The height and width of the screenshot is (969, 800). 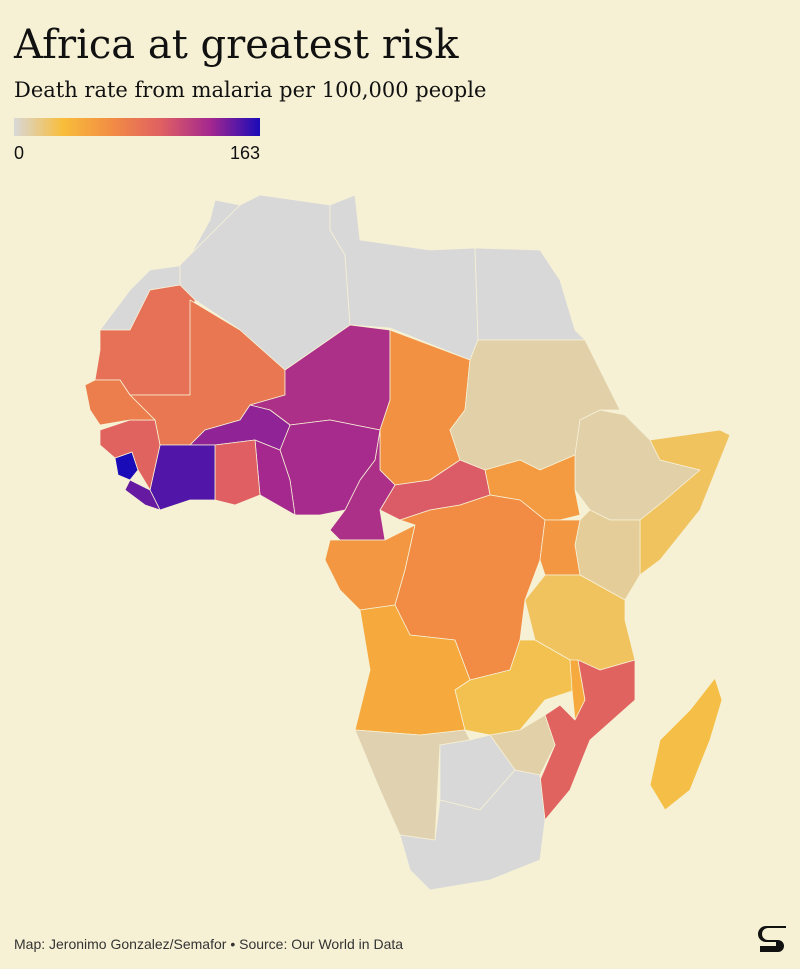 What do you see at coordinates (236, 45) in the screenshot?
I see `title: Africa at greatest risk` at bounding box center [236, 45].